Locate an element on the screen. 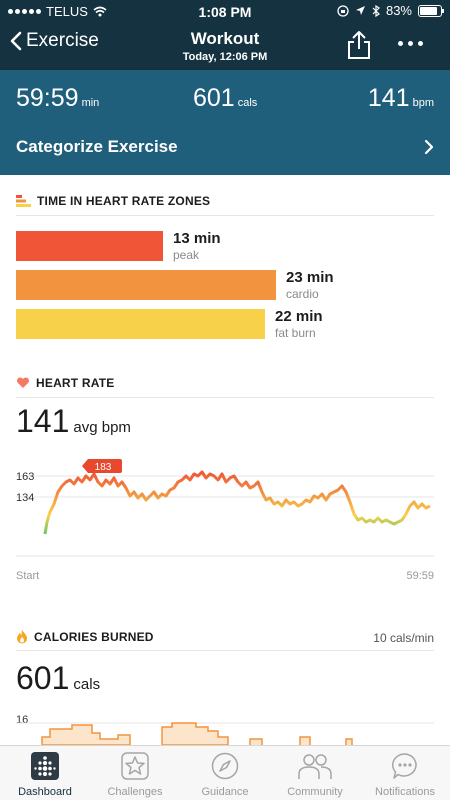 The image size is (450, 800). heart-rate-line is located at coordinates (237, 502).